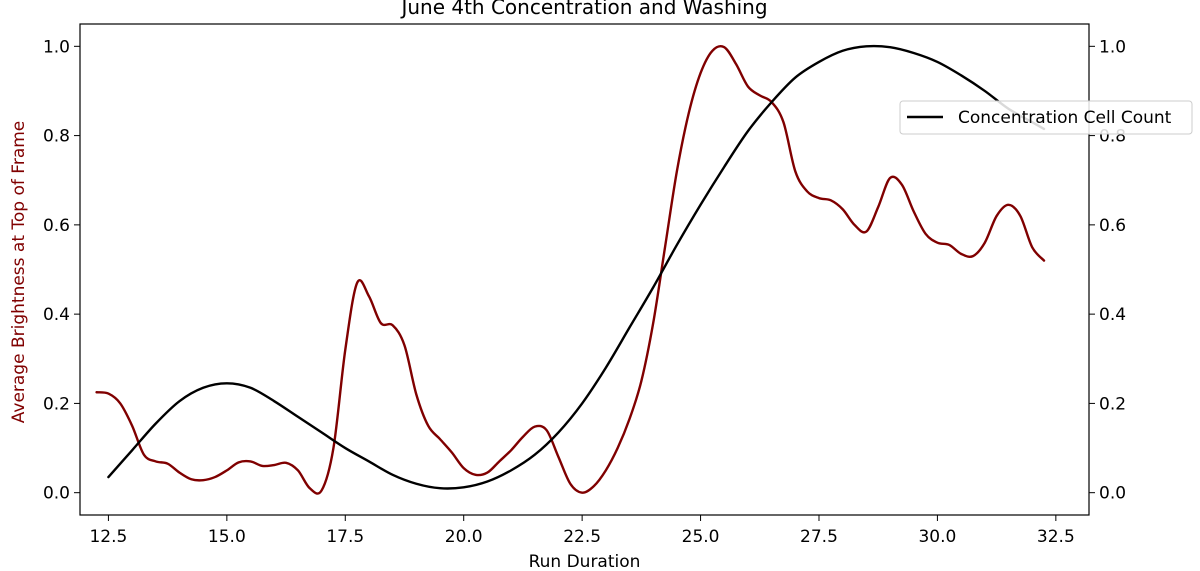  I want to click on right-y-tick-label: 0.4, so click(1112, 315).